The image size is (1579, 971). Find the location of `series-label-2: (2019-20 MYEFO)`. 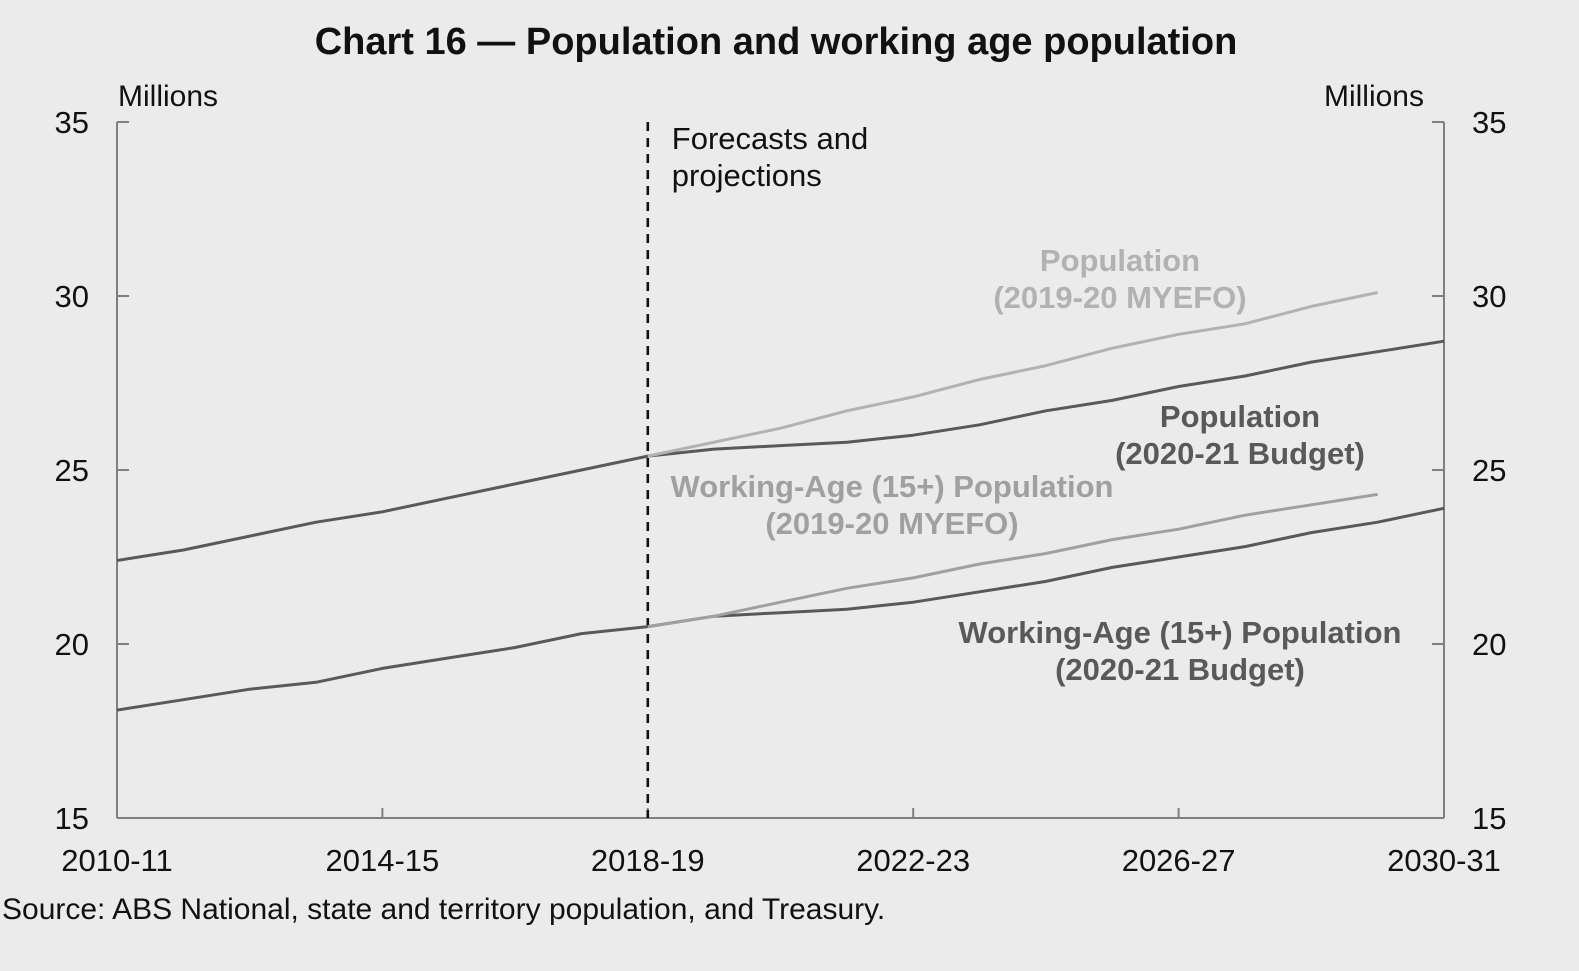

series-label-2: (2019-20 MYEFO) is located at coordinates (1119, 297).